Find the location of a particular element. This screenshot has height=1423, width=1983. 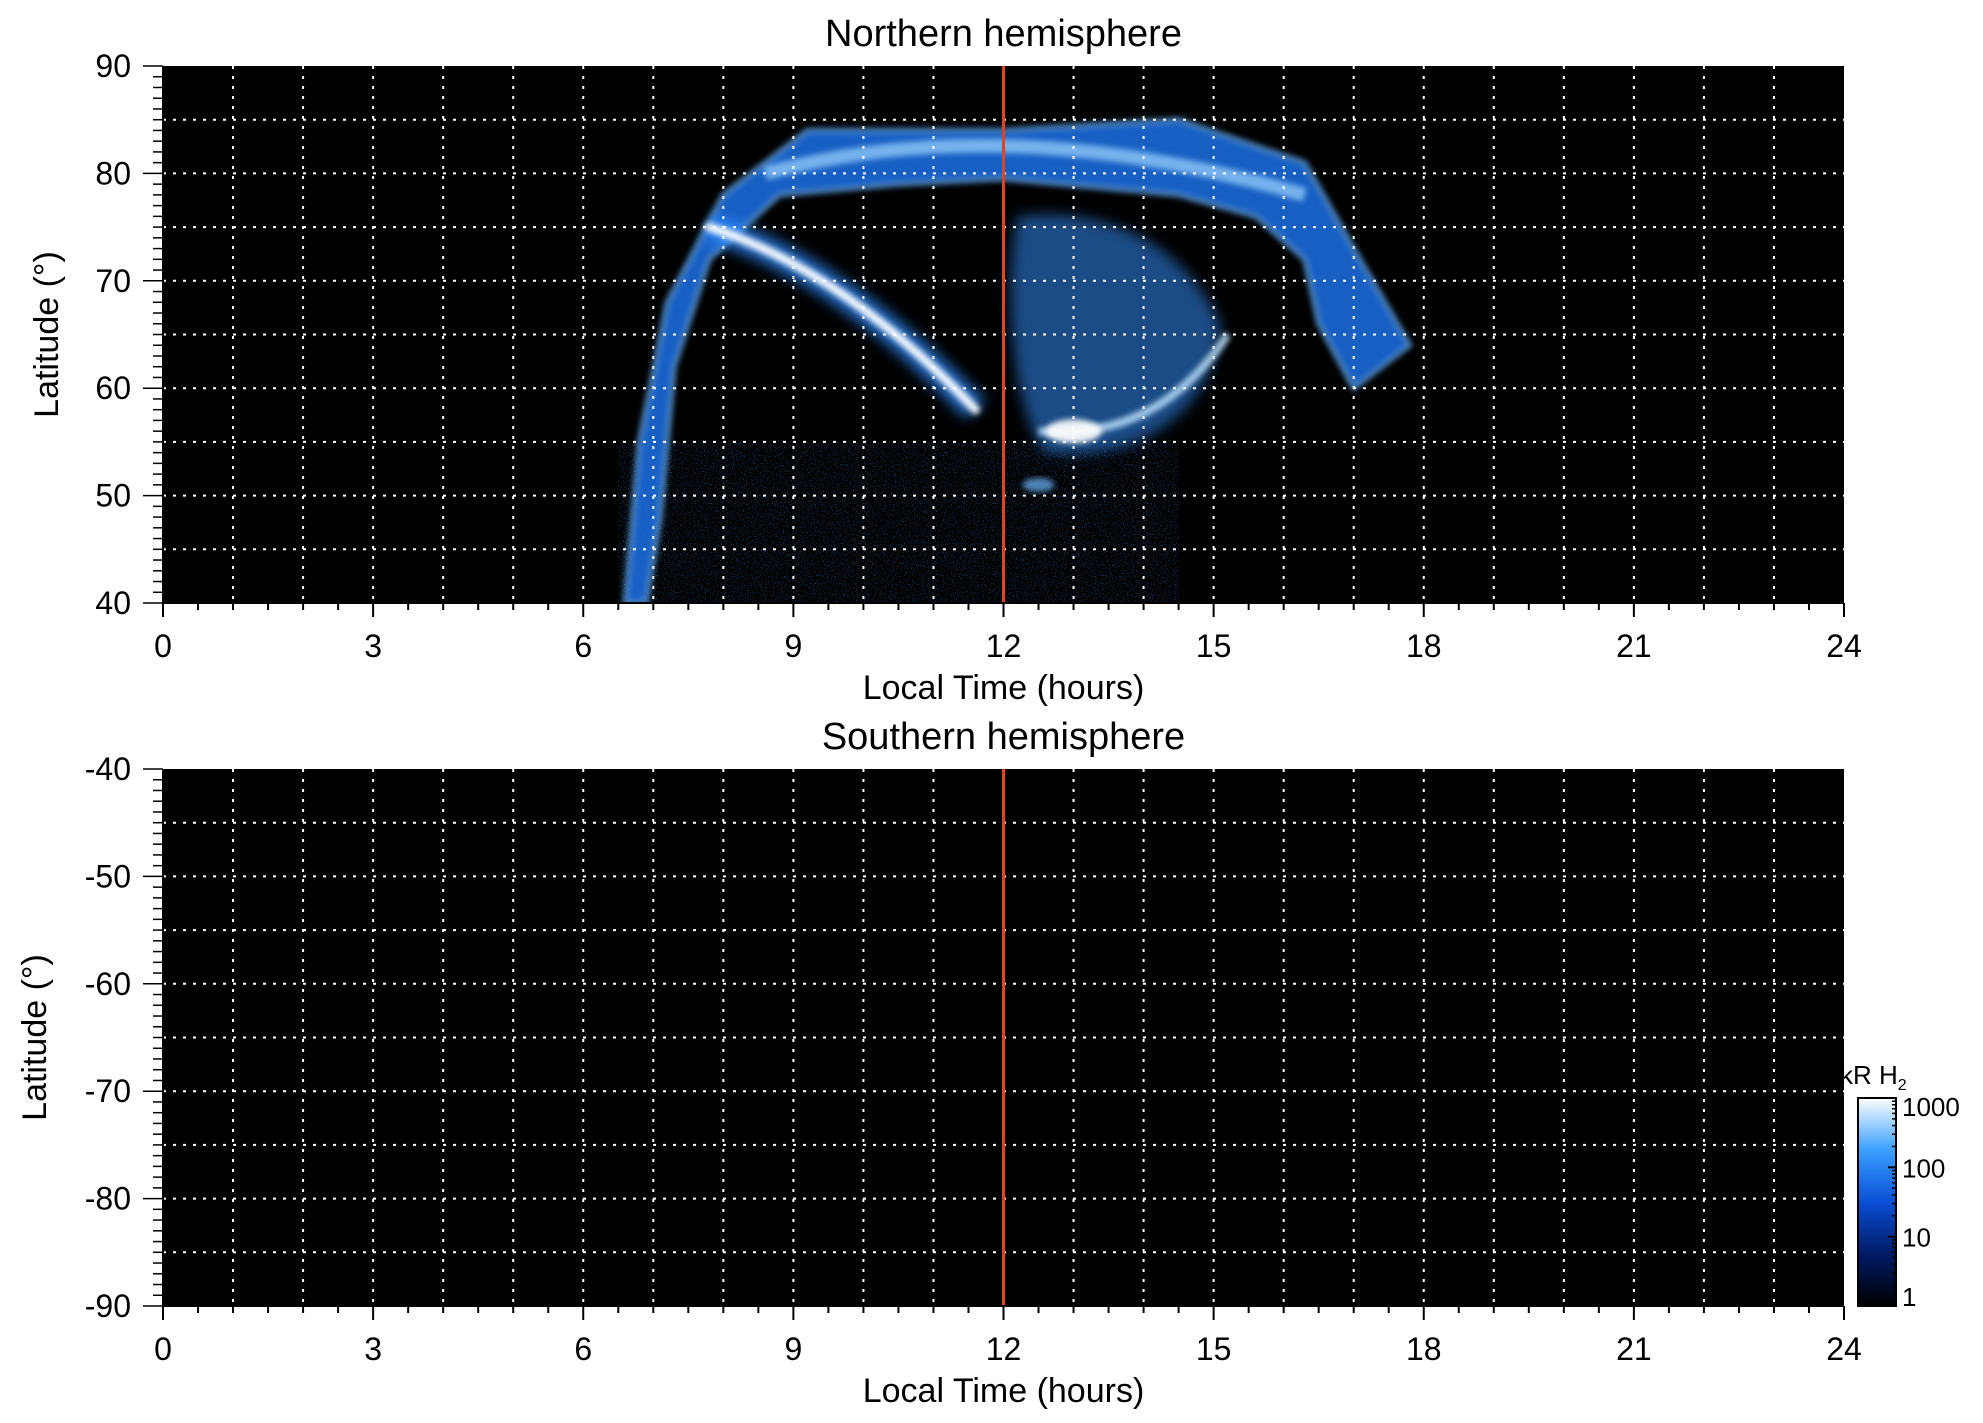

colorbar-tick-label: 1000 is located at coordinates (1931, 1107).